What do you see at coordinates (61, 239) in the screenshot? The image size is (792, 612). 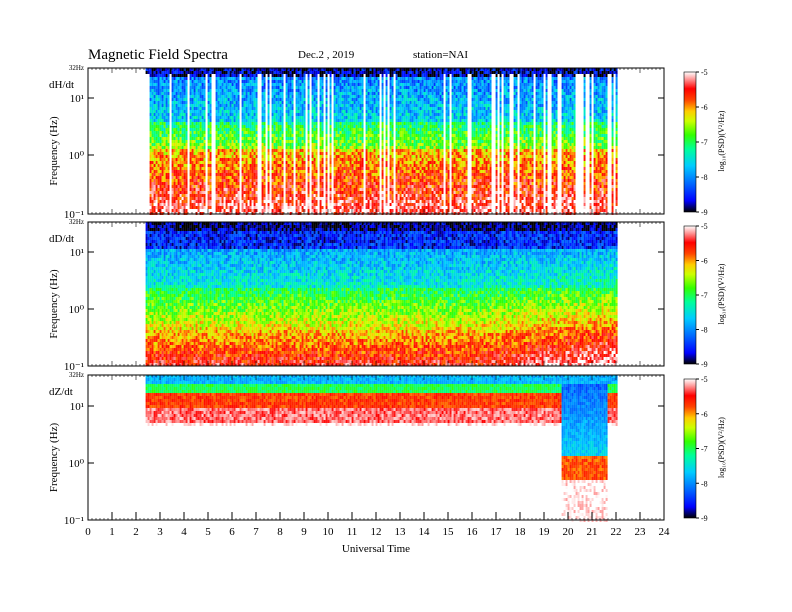 I see `panel-label: dD/dt` at bounding box center [61, 239].